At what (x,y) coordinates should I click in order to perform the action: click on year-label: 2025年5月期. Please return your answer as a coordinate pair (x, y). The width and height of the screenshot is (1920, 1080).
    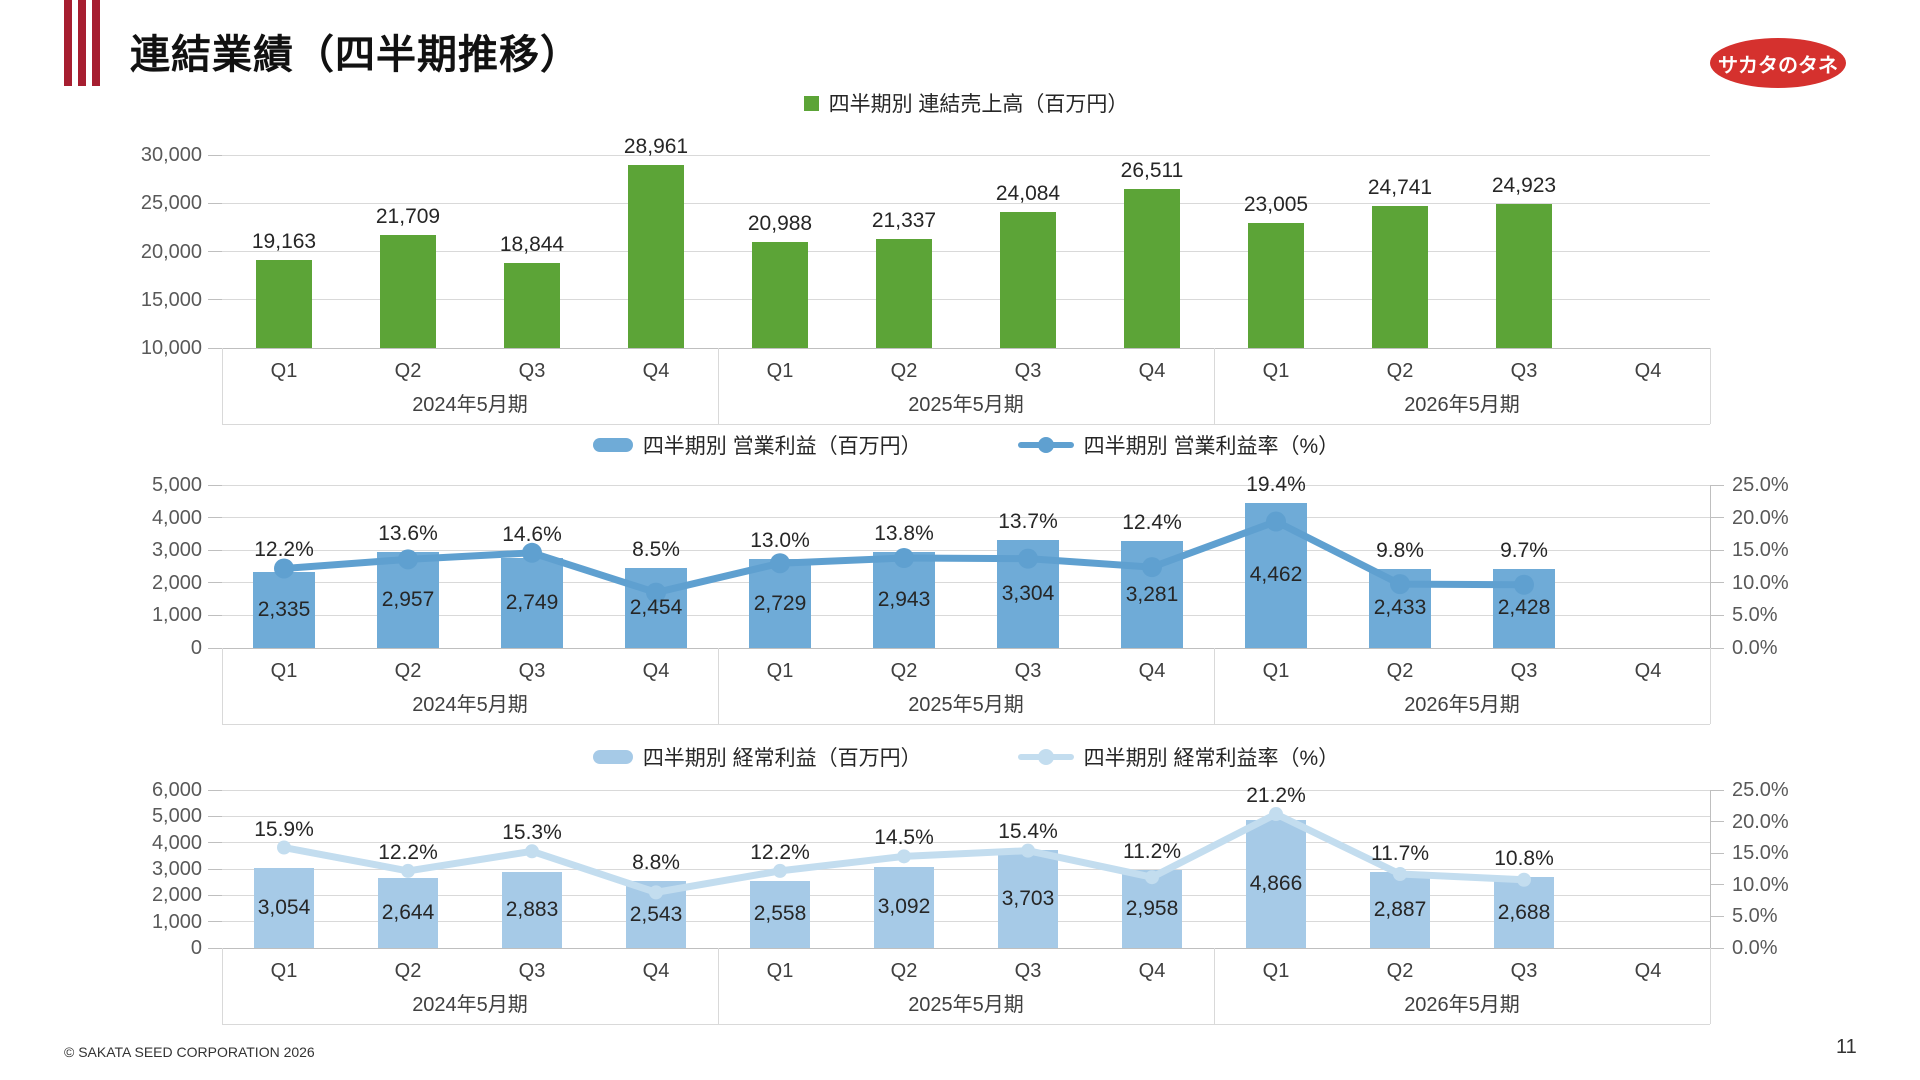
    Looking at the image, I should click on (966, 705).